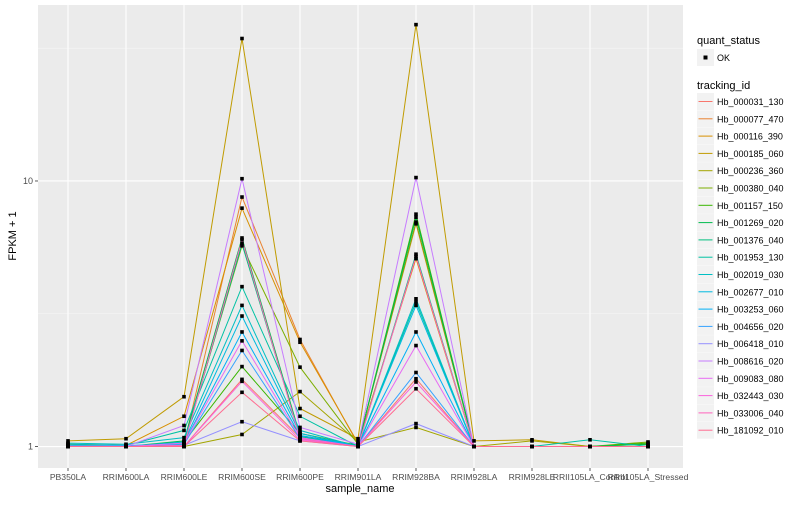 The width and height of the screenshot is (800, 505). What do you see at coordinates (474, 477) in the screenshot?
I see `x-tick-label: RRIM928LA` at bounding box center [474, 477].